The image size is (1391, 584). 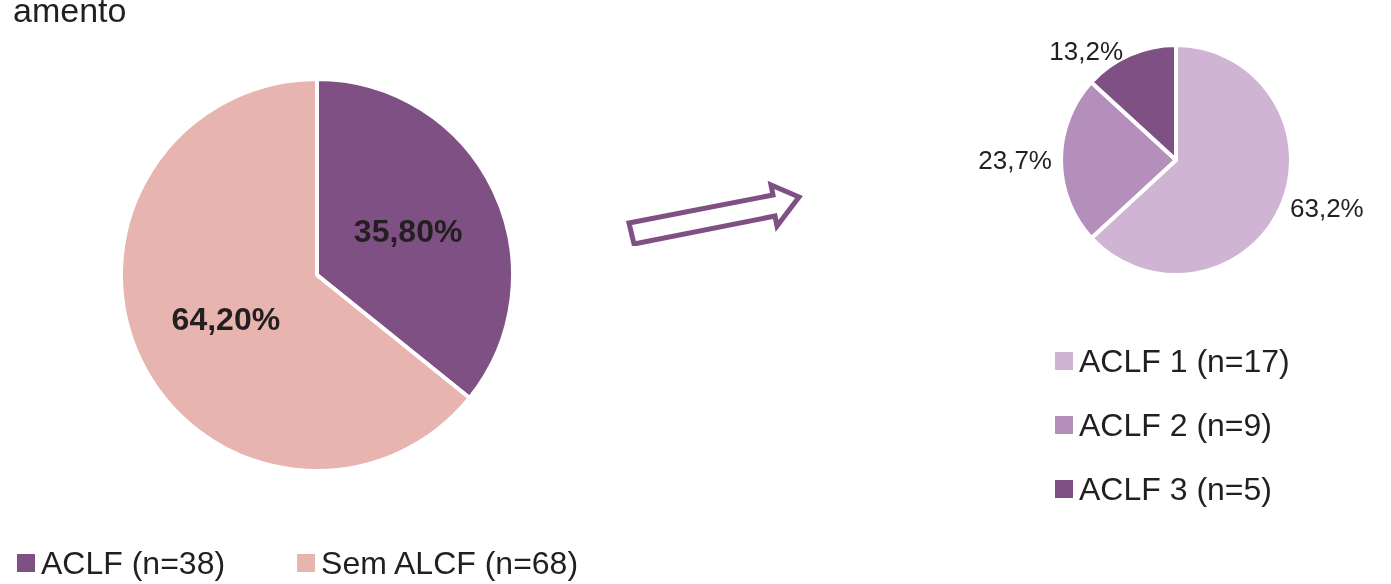 I want to click on data-label: 35,80%, so click(x=408, y=231).